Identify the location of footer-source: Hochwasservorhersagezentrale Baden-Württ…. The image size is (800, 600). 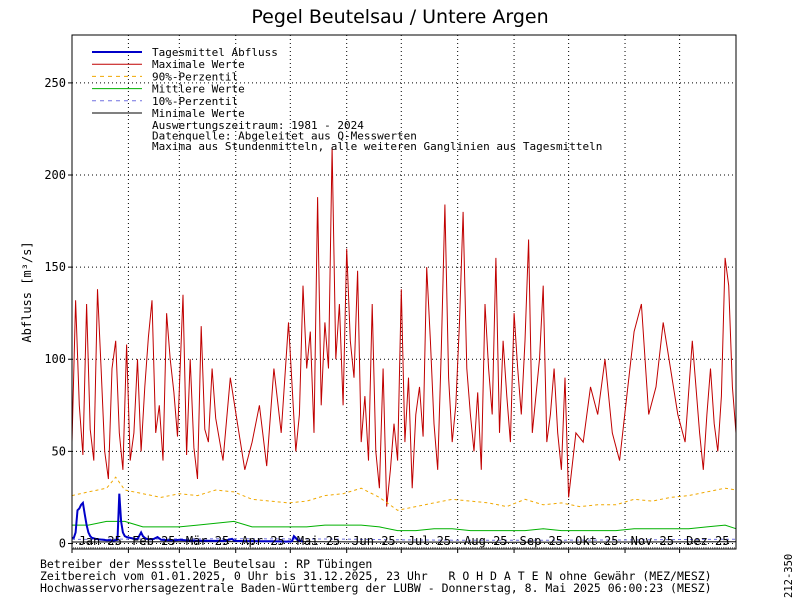
(376, 588).